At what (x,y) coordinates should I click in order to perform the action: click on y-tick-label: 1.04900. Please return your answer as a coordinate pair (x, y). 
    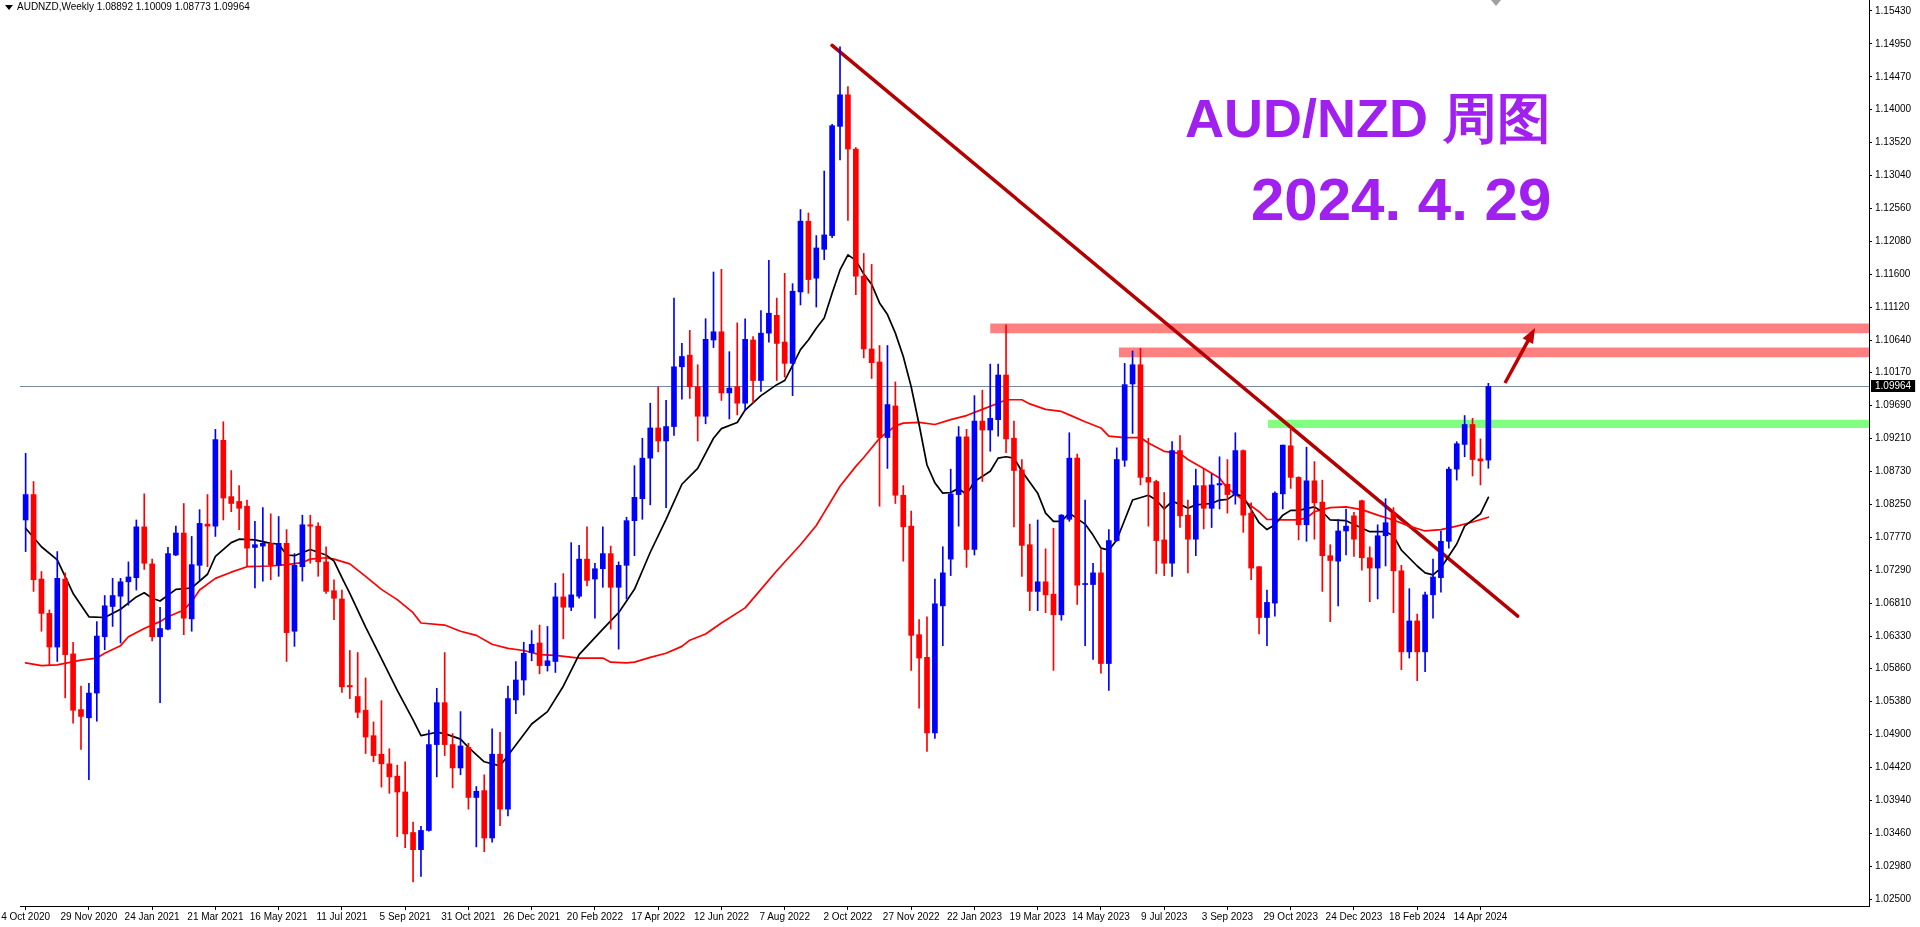
    Looking at the image, I should click on (1893, 734).